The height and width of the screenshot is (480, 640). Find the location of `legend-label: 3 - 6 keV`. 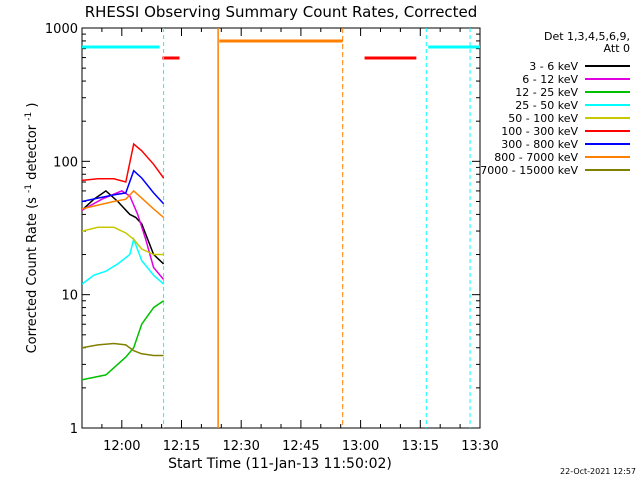

legend-label: 3 - 6 keV is located at coordinates (553, 66).